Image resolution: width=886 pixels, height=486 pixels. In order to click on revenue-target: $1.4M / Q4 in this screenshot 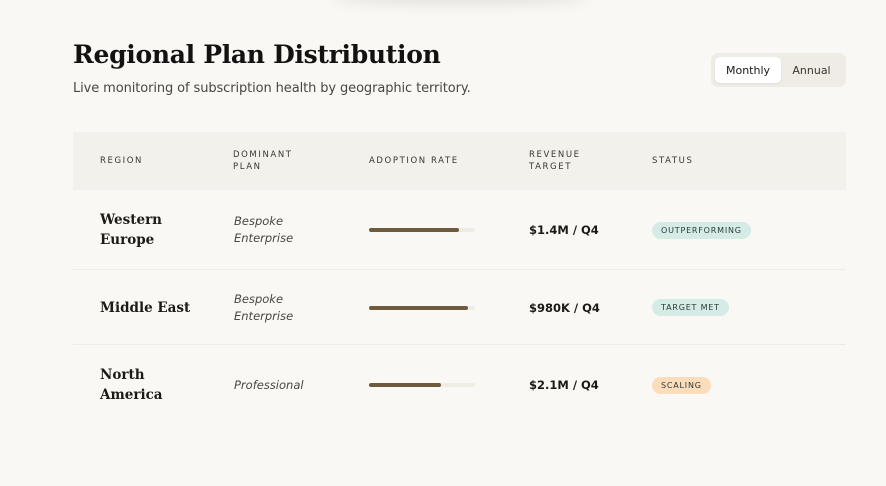, I will do `click(564, 230)`.